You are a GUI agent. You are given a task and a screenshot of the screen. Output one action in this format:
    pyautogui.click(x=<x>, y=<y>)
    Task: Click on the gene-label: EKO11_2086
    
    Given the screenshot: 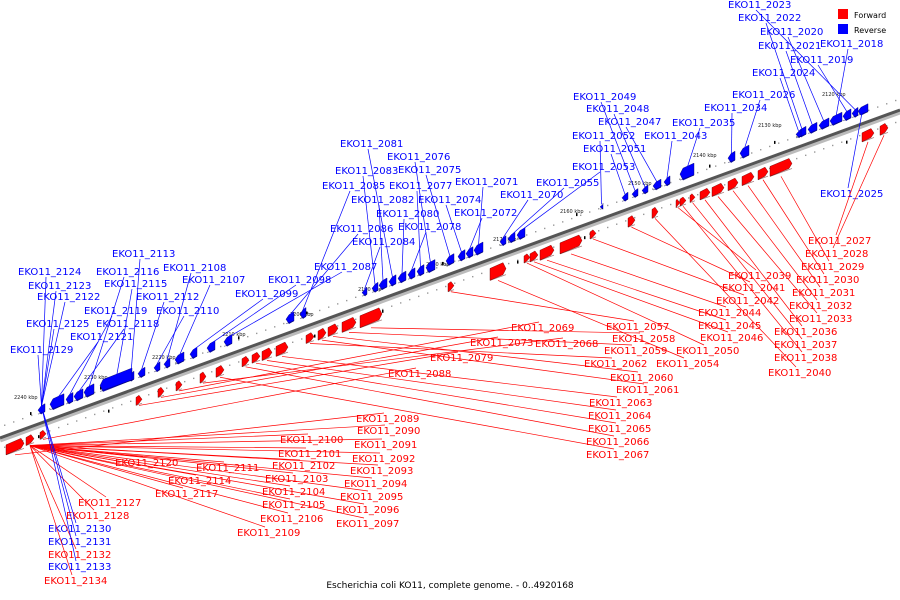 What is the action you would take?
    pyautogui.click(x=361, y=229)
    